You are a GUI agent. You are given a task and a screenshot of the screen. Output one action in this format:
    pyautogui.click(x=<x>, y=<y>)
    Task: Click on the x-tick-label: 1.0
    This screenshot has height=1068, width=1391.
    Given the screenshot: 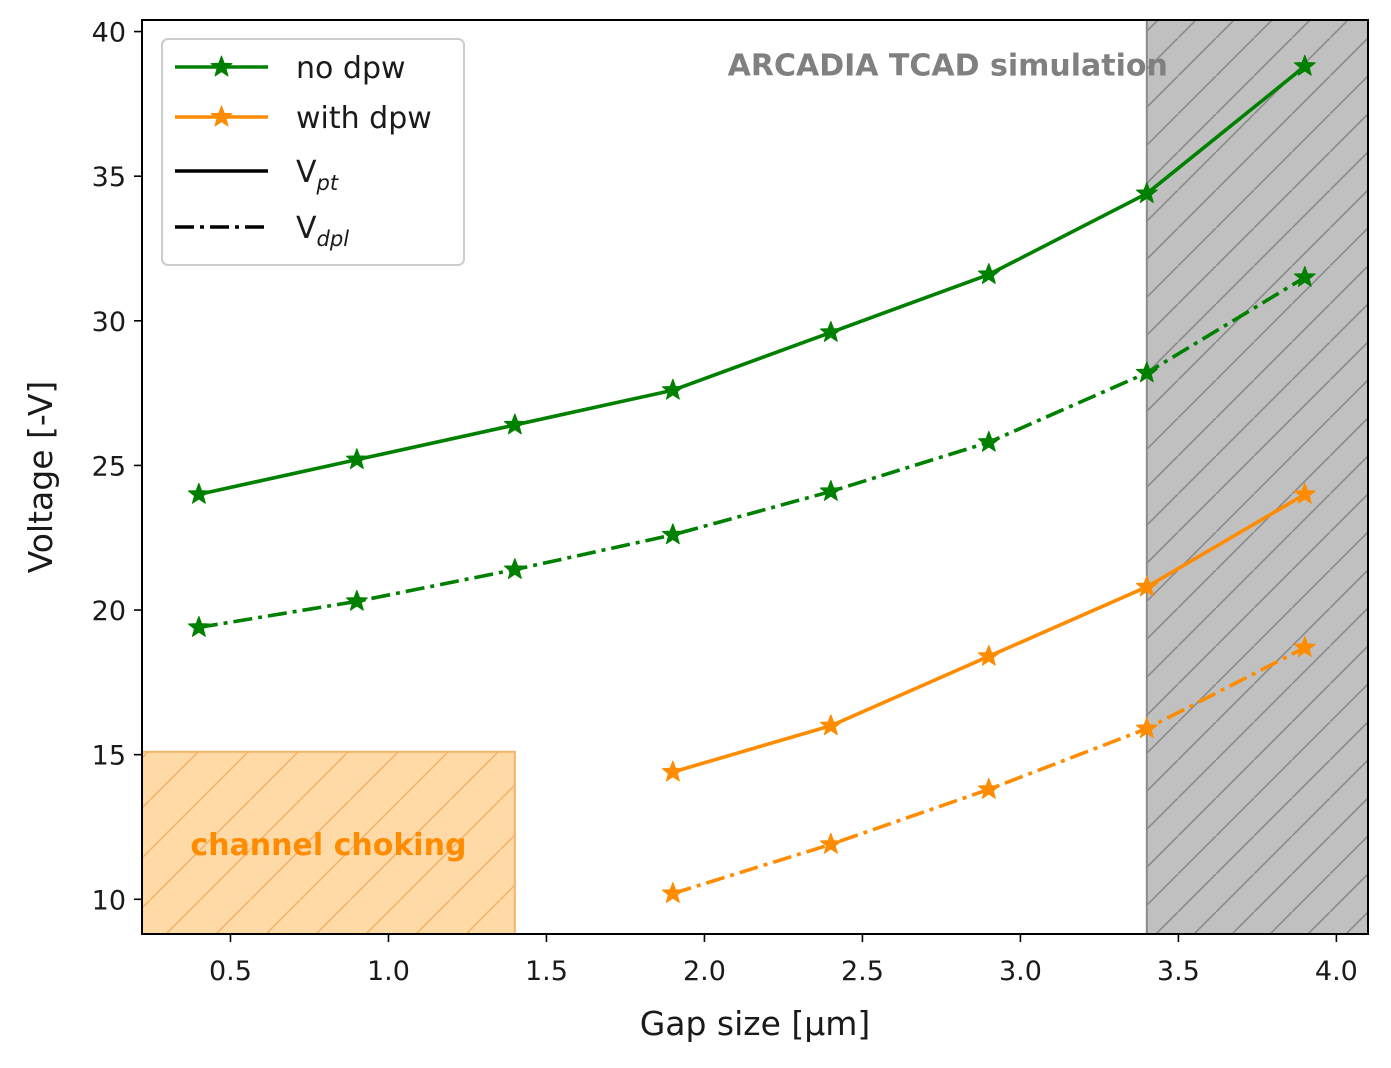 What is the action you would take?
    pyautogui.click(x=388, y=971)
    